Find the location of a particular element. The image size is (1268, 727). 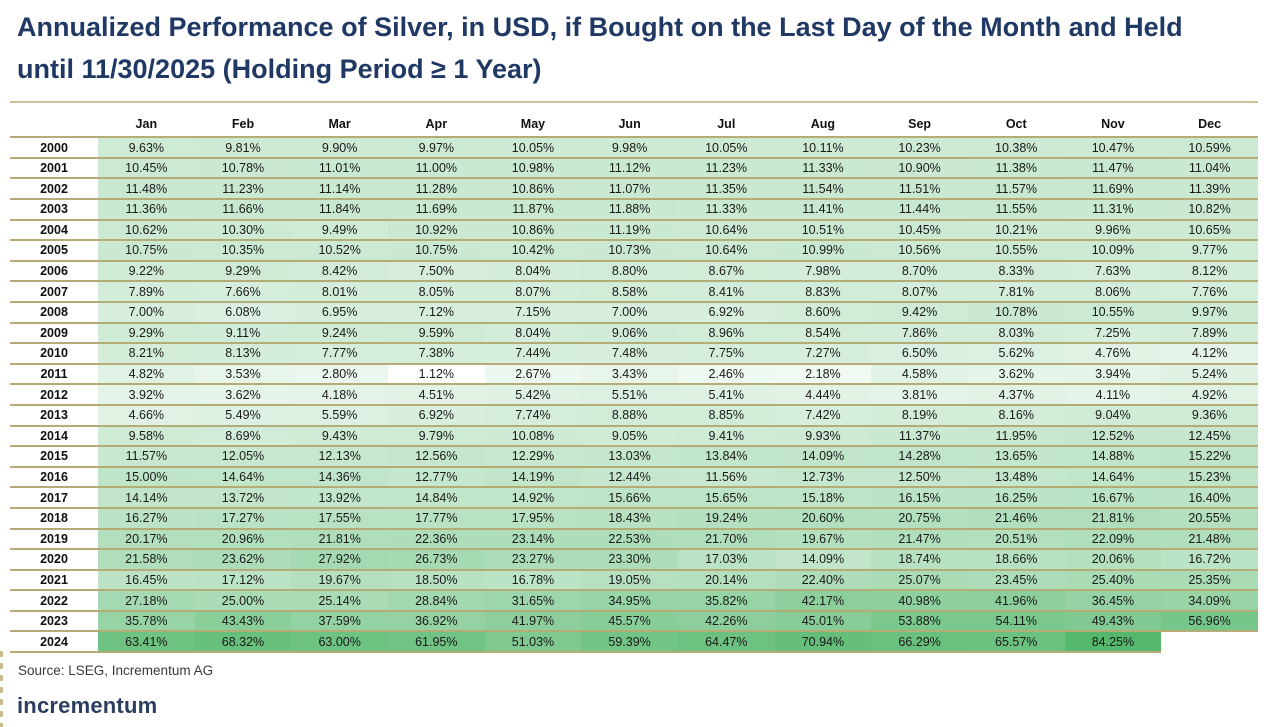

heatmap-cell: 10.42% is located at coordinates (533, 250).